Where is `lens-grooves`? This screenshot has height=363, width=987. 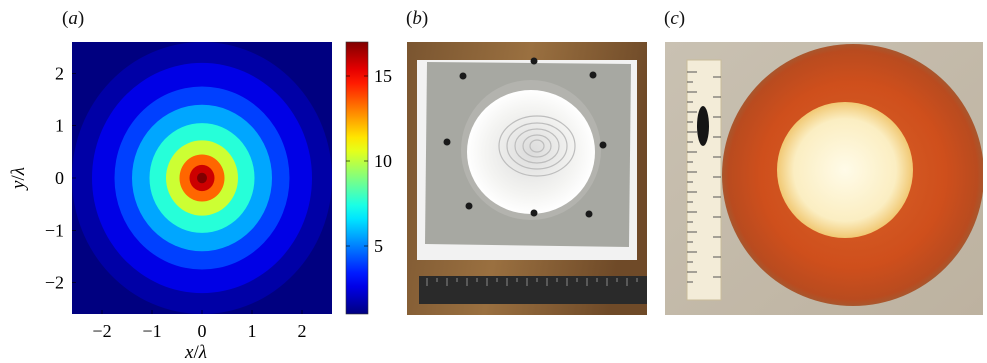 lens-grooves is located at coordinates (537, 146).